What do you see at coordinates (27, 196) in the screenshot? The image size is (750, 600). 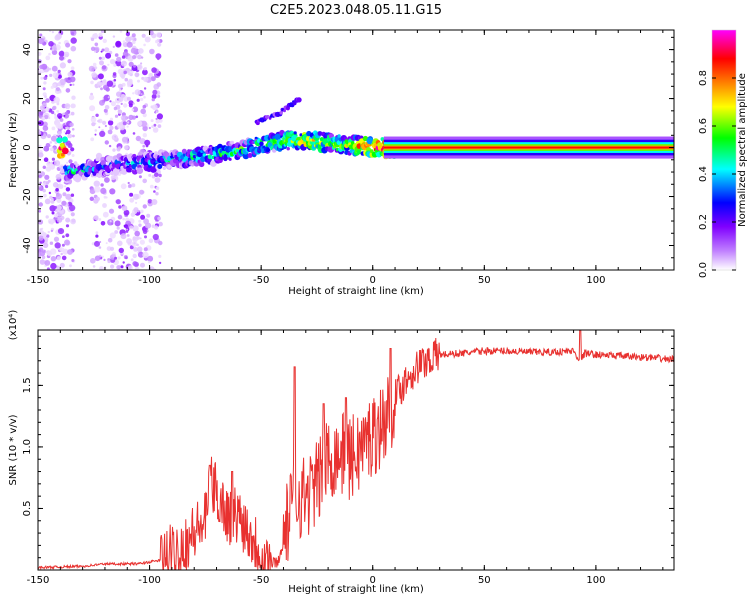 I see `y-tick-label: -20` at bounding box center [27, 196].